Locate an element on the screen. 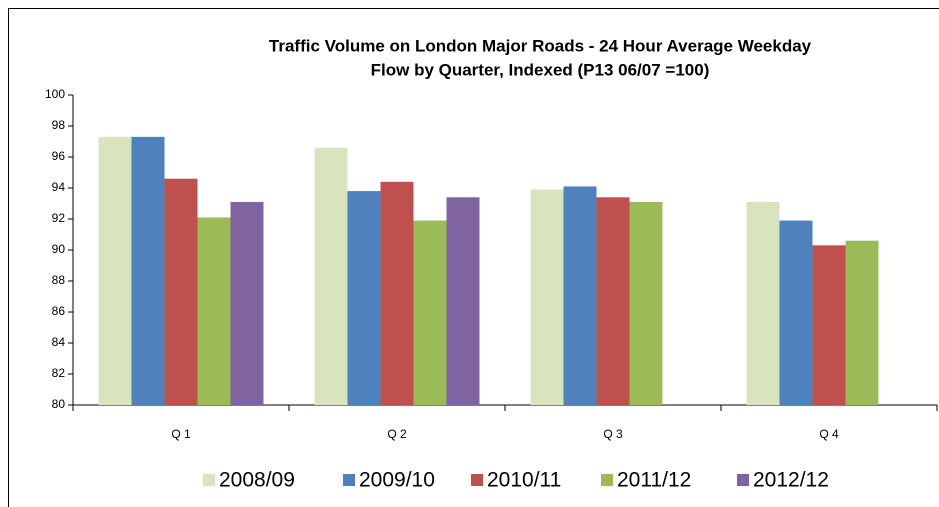 The width and height of the screenshot is (939, 507). y-tick-label: 98 is located at coordinates (59, 125).